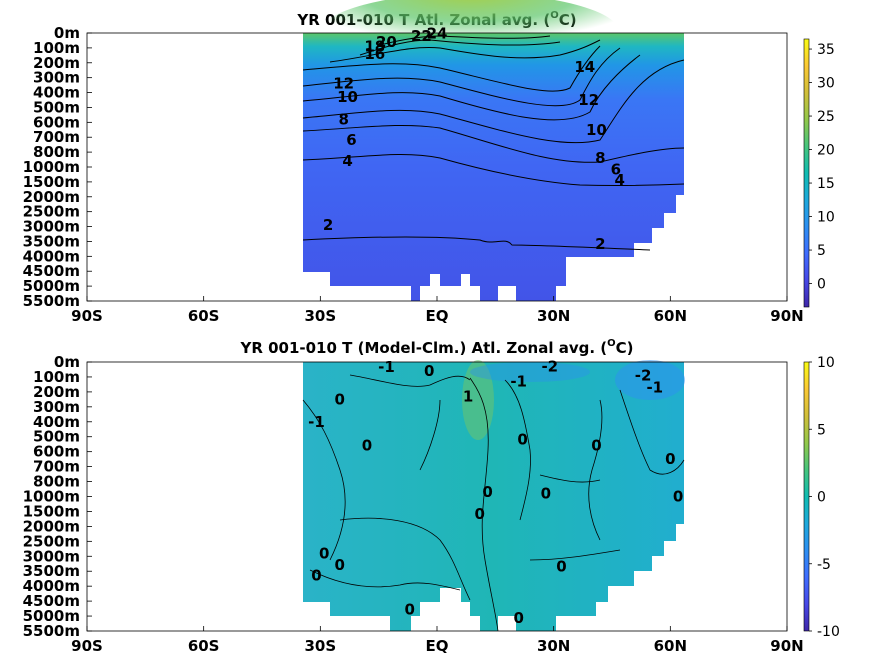 This screenshot has height=656, width=875. What do you see at coordinates (56, 437) in the screenshot?
I see `y-tick-label: 500m` at bounding box center [56, 437].